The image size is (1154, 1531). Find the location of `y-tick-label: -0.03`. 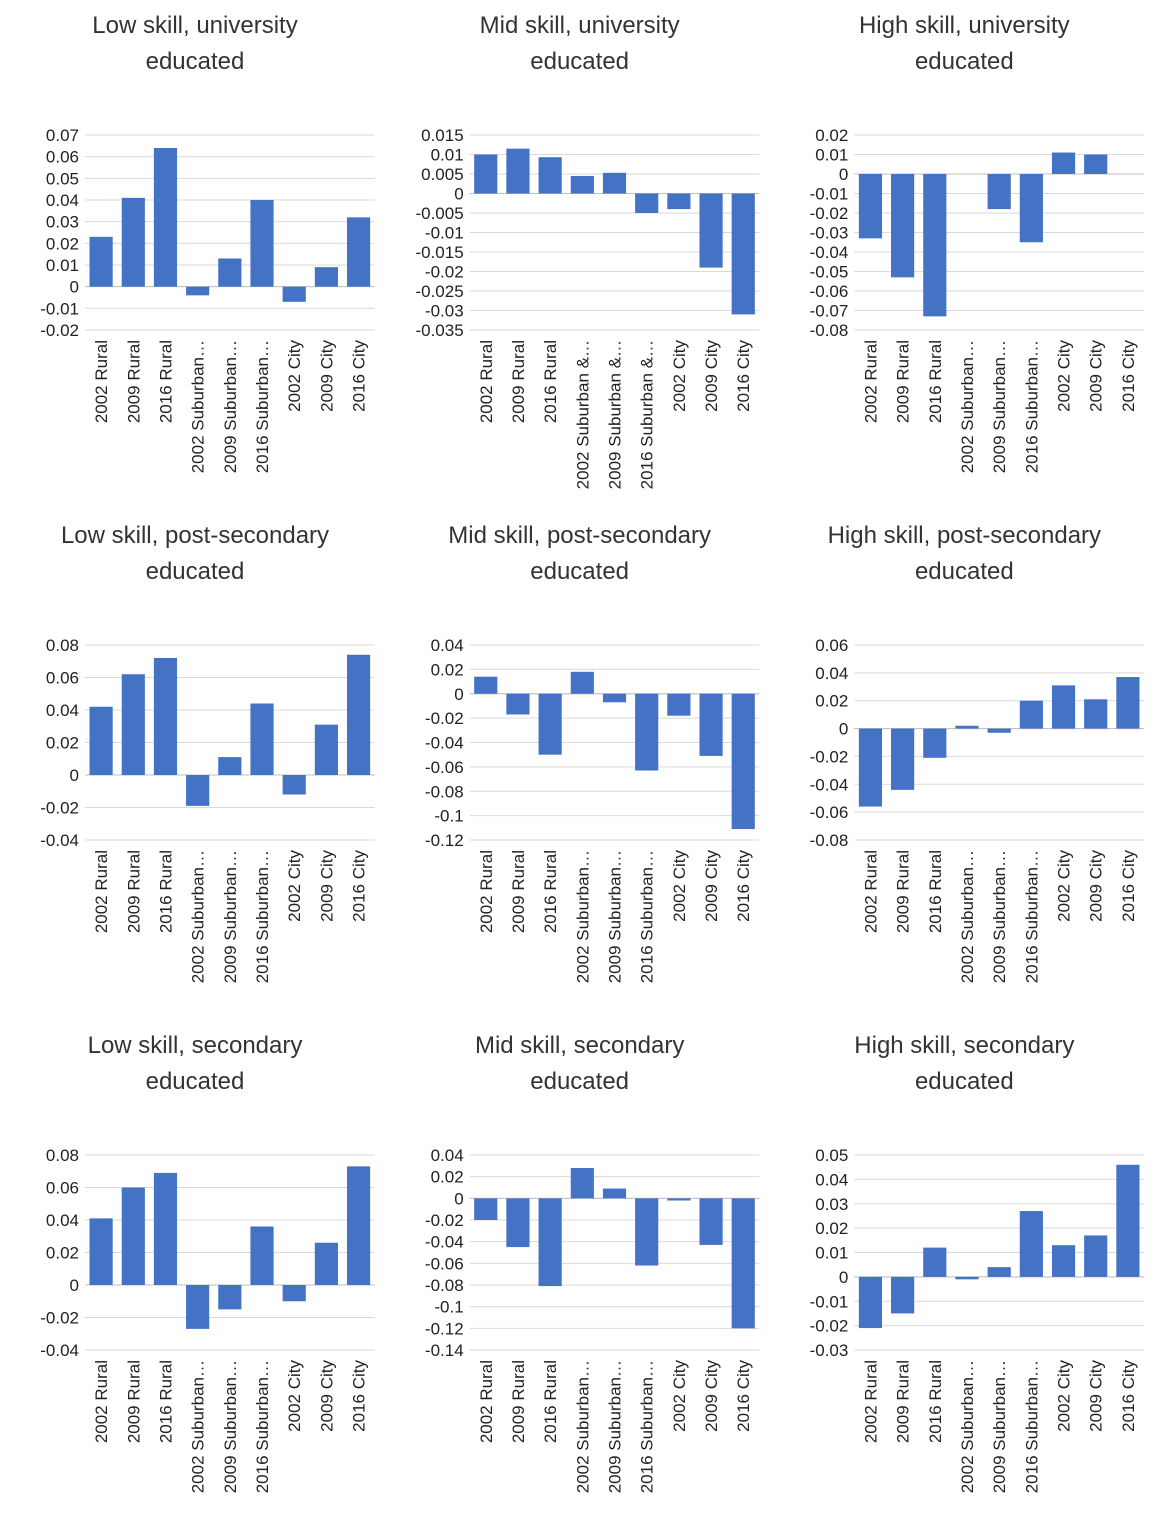

y-tick-label: -0.03 is located at coordinates (444, 311).